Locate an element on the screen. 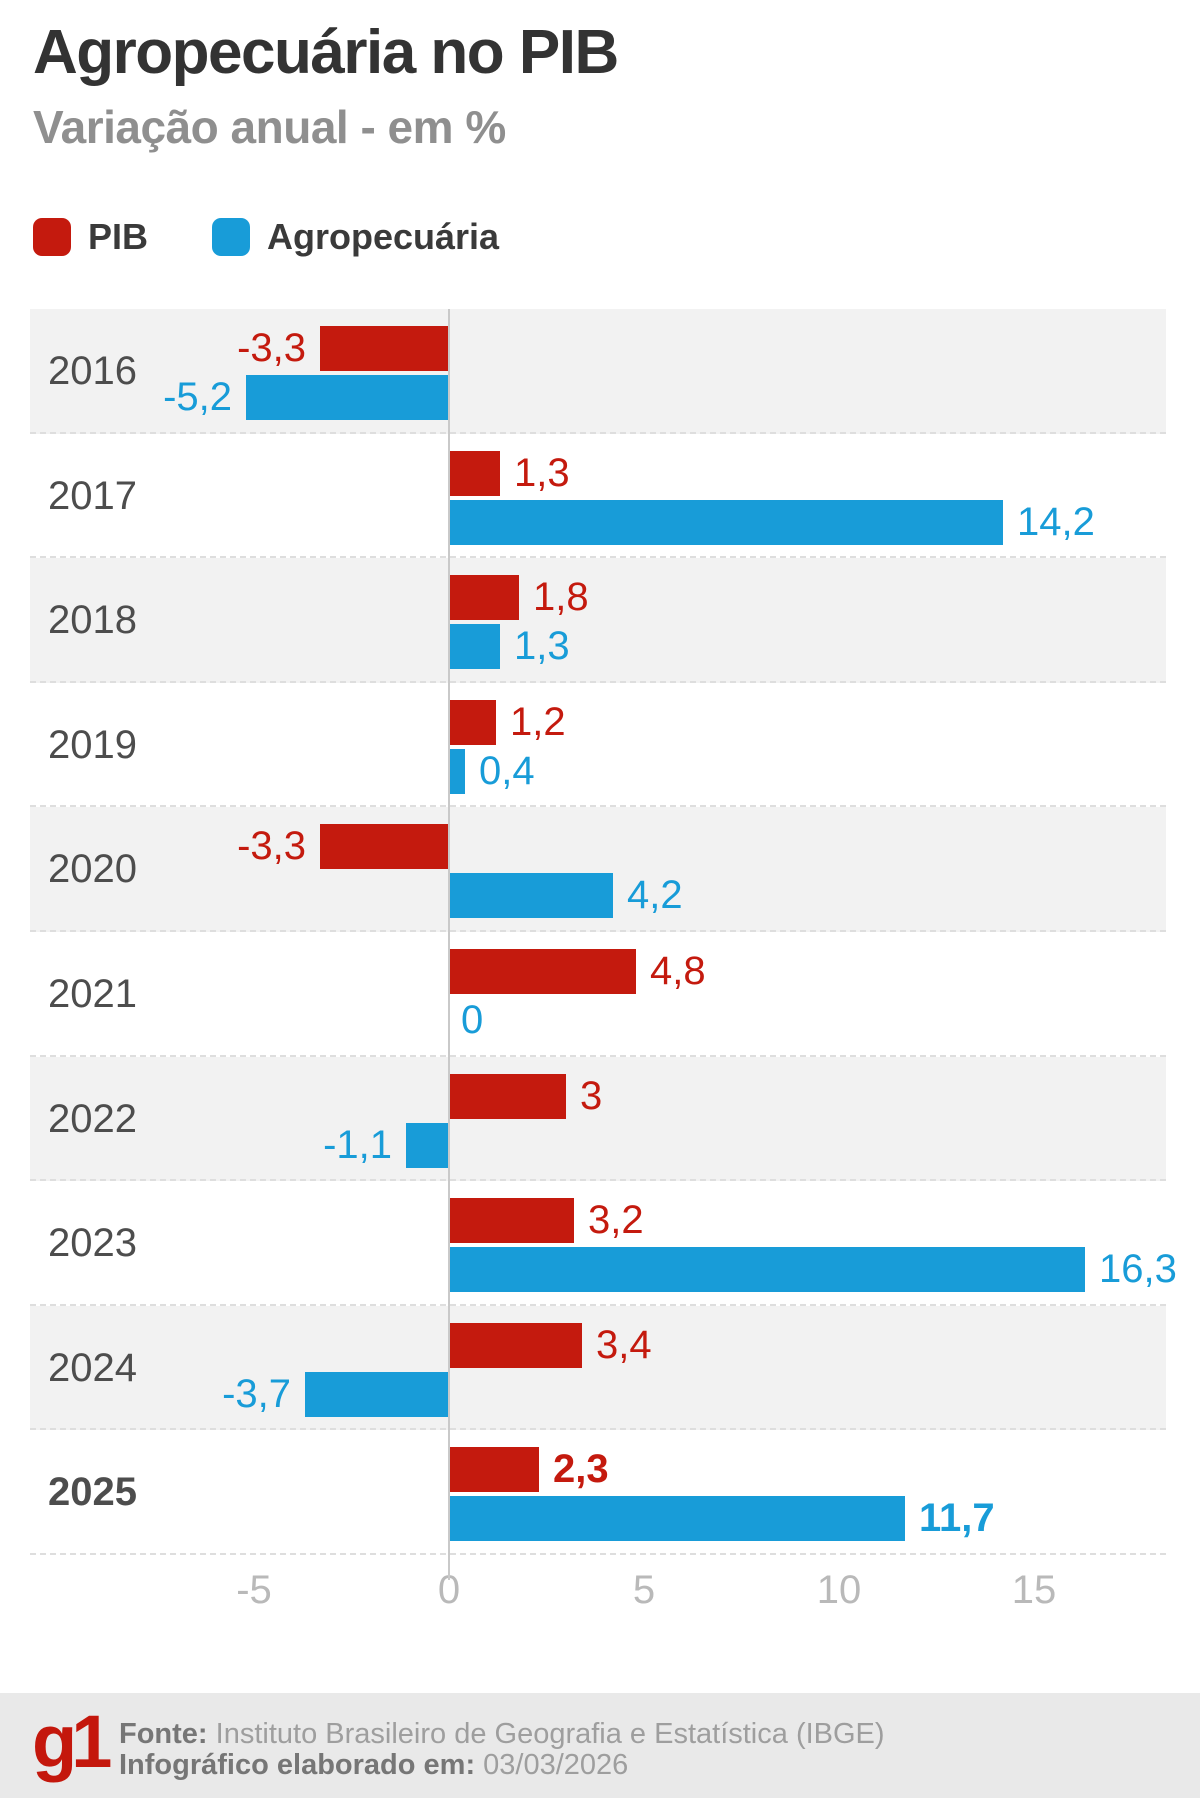 This screenshot has height=1798, width=1200. pib-value-label: 4,8 is located at coordinates (678, 971).